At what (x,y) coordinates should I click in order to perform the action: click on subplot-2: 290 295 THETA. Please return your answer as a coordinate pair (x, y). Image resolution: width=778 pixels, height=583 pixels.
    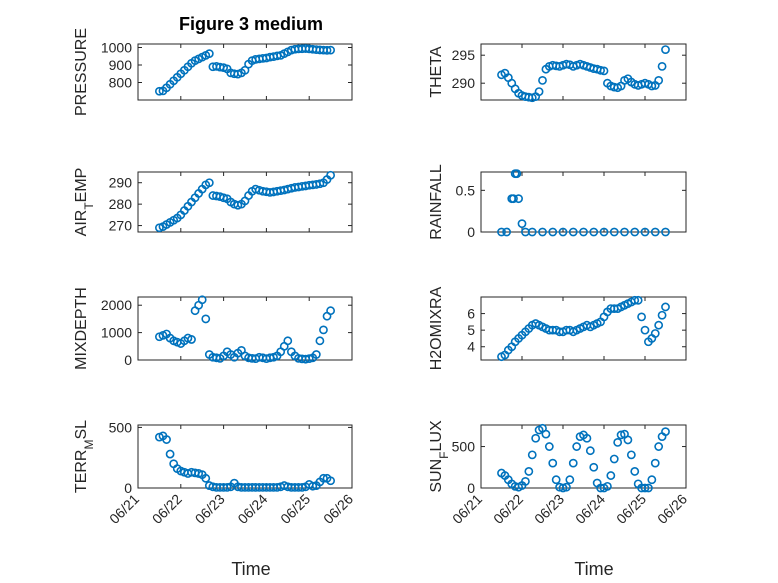
    Looking at the image, I should click on (557, 73).